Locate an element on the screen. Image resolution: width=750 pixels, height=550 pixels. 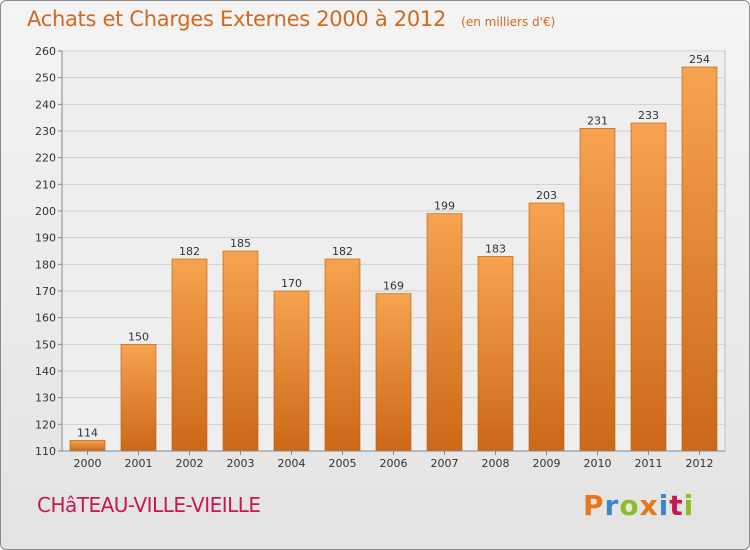
y-tick-label: 120 is located at coordinates (45, 424).